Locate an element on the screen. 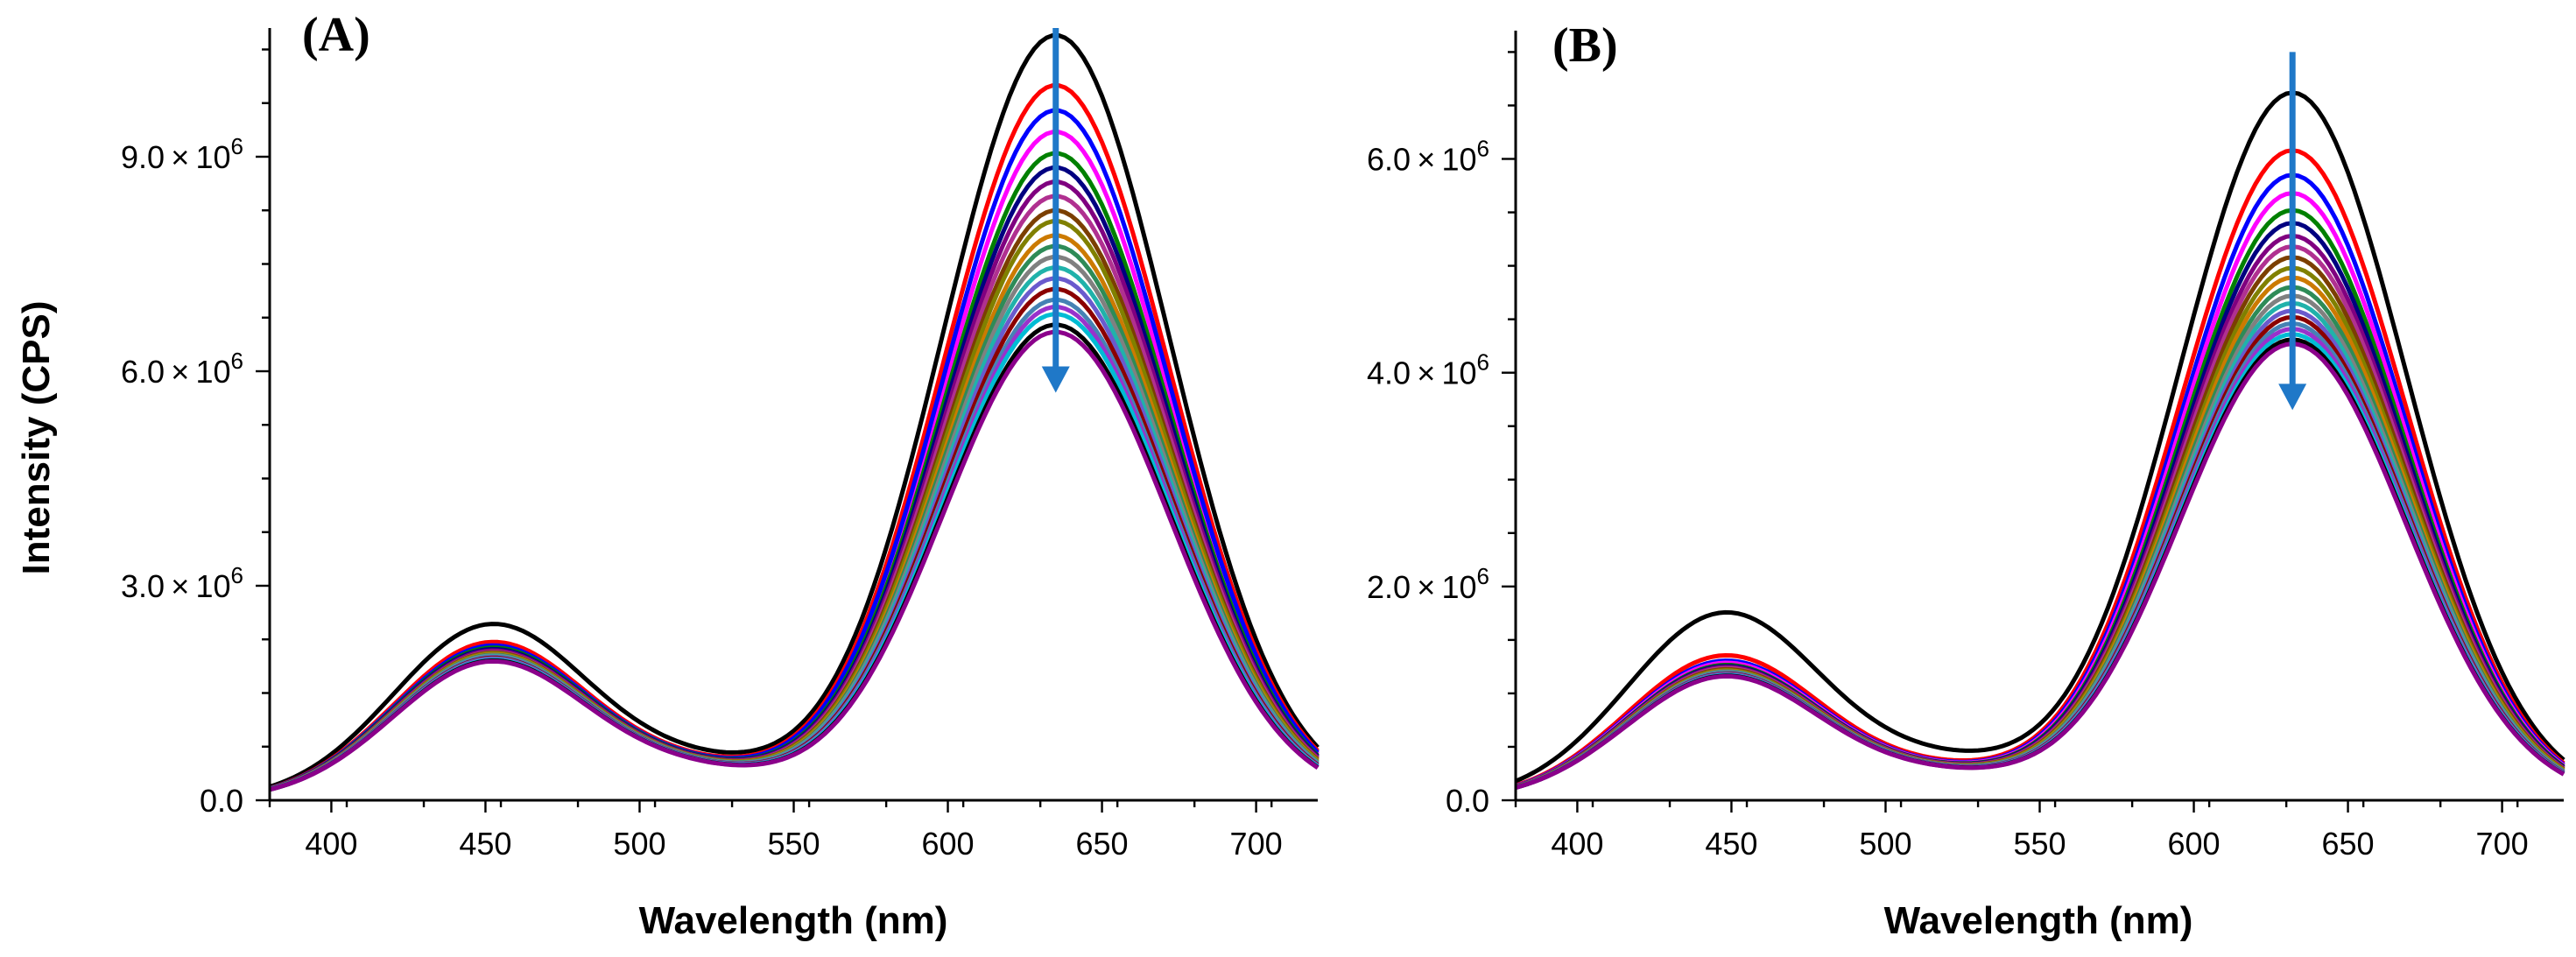 Image resolution: width=2576 pixels, height=957 pixels. panel-a-x-ticks: 400 450 500 550 600 650 700 is located at coordinates (775, 831).